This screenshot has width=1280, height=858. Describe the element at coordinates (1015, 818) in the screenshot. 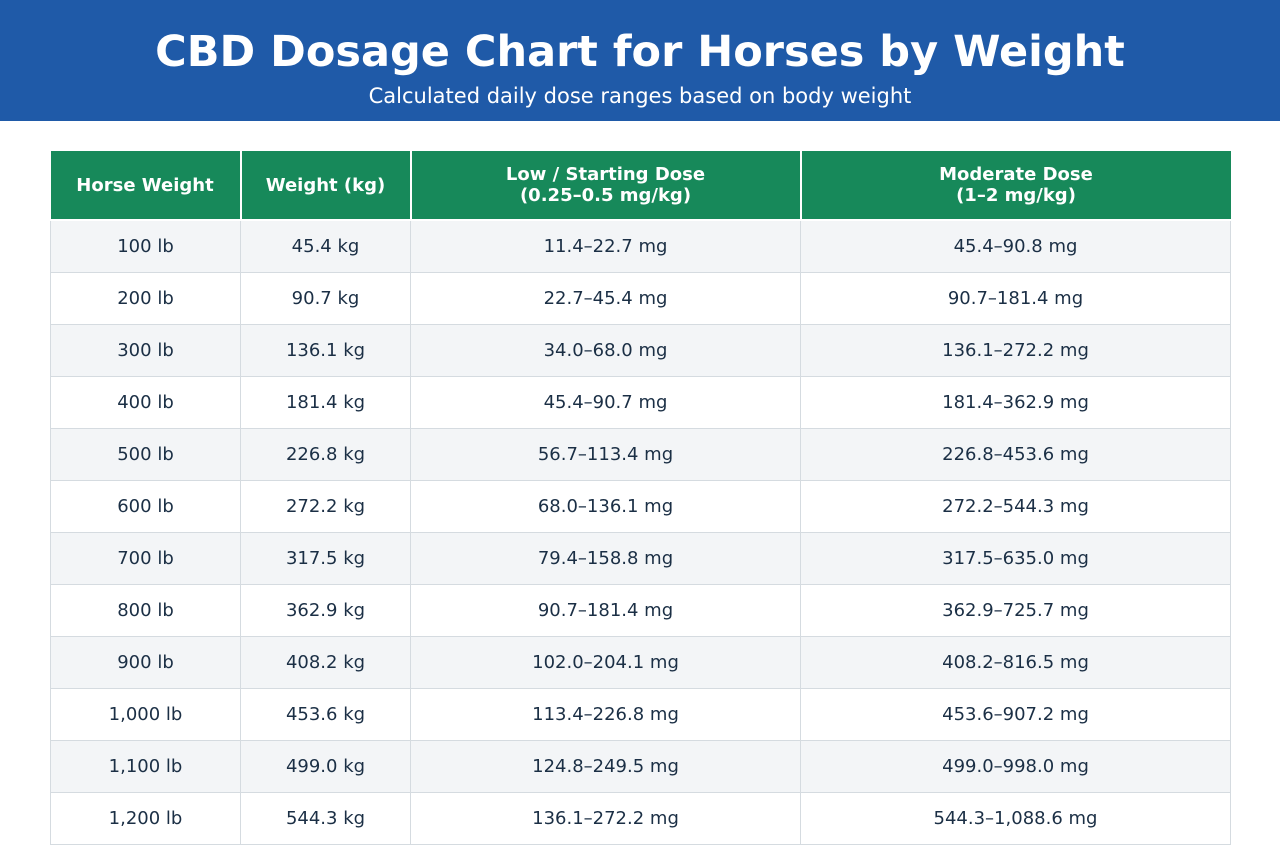

I see `cell-moderate-dose: 544.3–1,088.6 mg` at that location.